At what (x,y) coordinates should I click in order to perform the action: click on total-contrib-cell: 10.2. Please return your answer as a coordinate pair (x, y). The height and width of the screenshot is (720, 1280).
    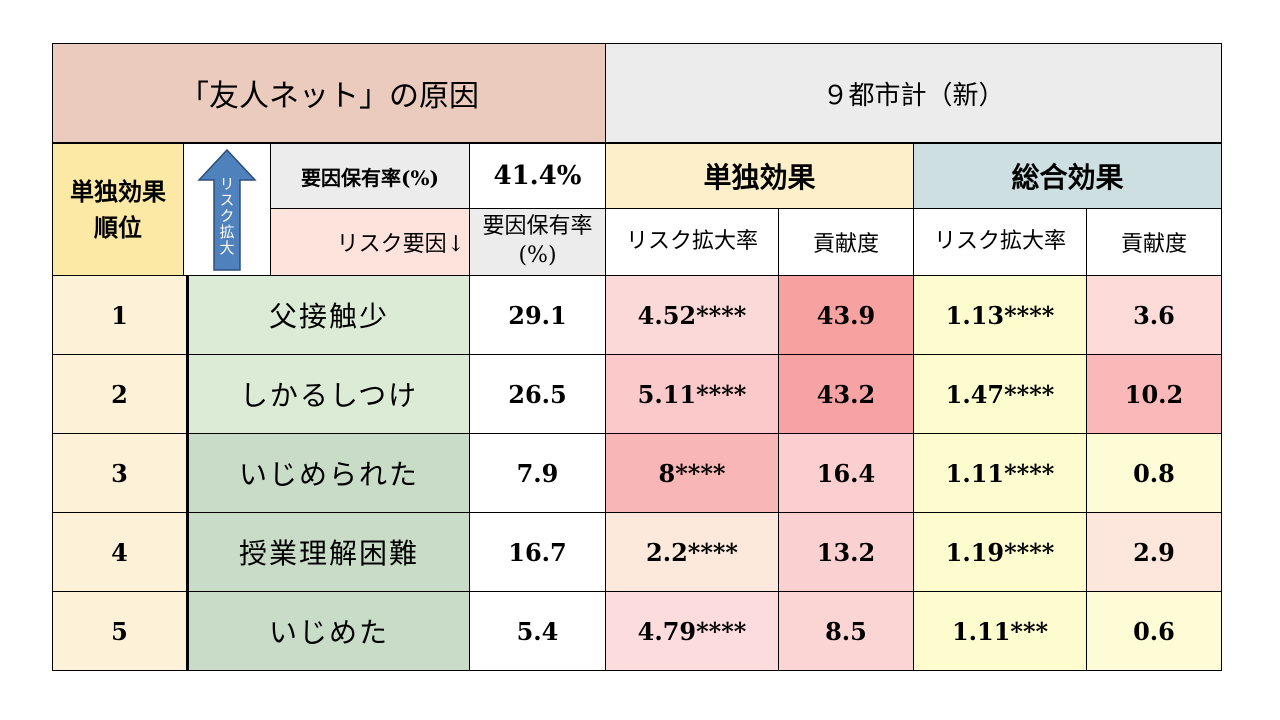
    Looking at the image, I should click on (1154, 394).